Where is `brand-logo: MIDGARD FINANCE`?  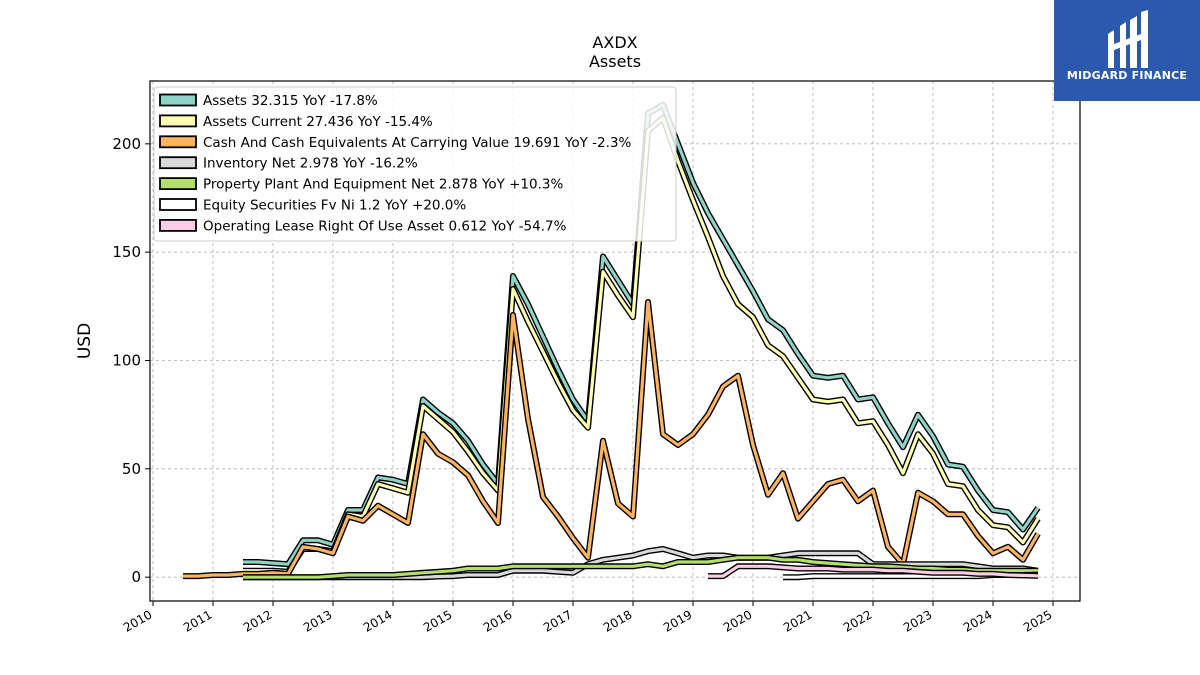
brand-logo: MIDGARD FINANCE is located at coordinates (1127, 50).